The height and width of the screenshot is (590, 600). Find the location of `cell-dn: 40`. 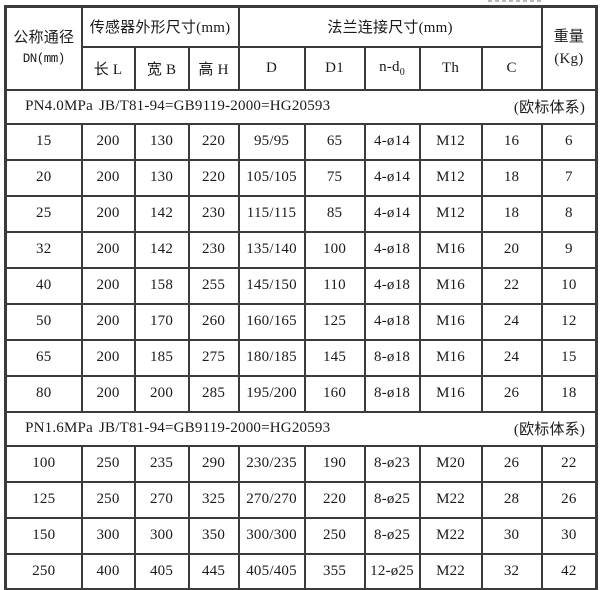

cell-dn: 40 is located at coordinates (43, 285).